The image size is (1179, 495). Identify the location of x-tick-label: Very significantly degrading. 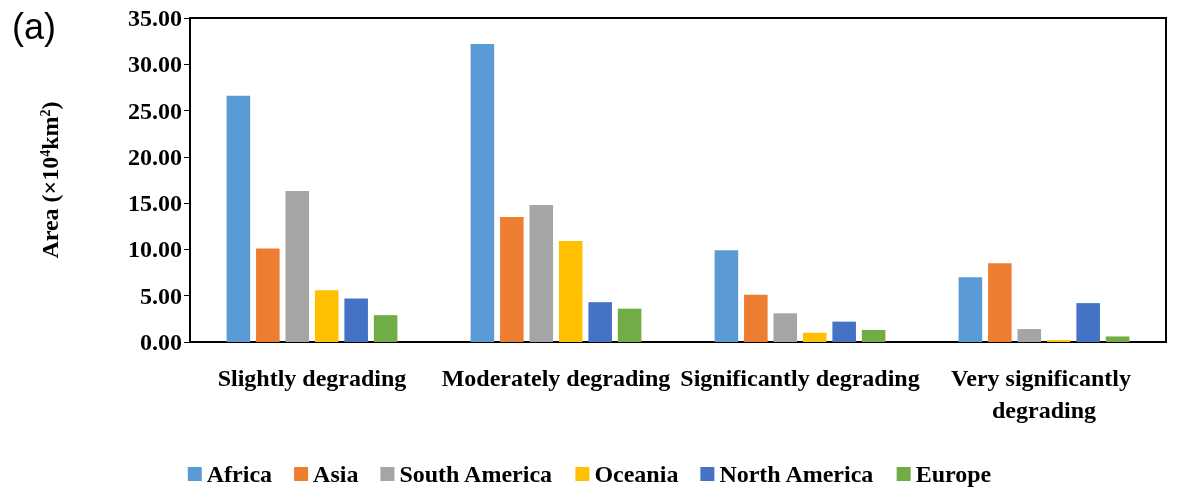
(1044, 394).